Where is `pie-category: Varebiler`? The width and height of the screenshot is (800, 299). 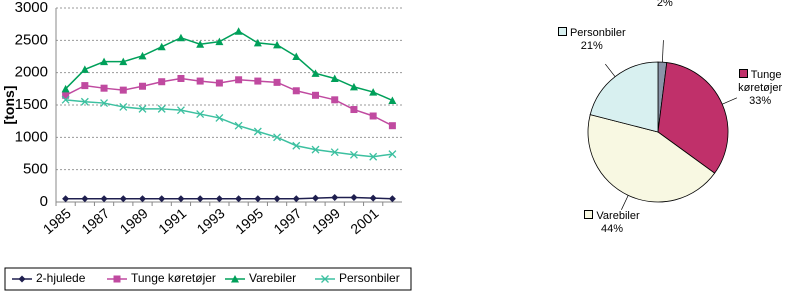 pie-category: Varebiler is located at coordinates (618, 215).